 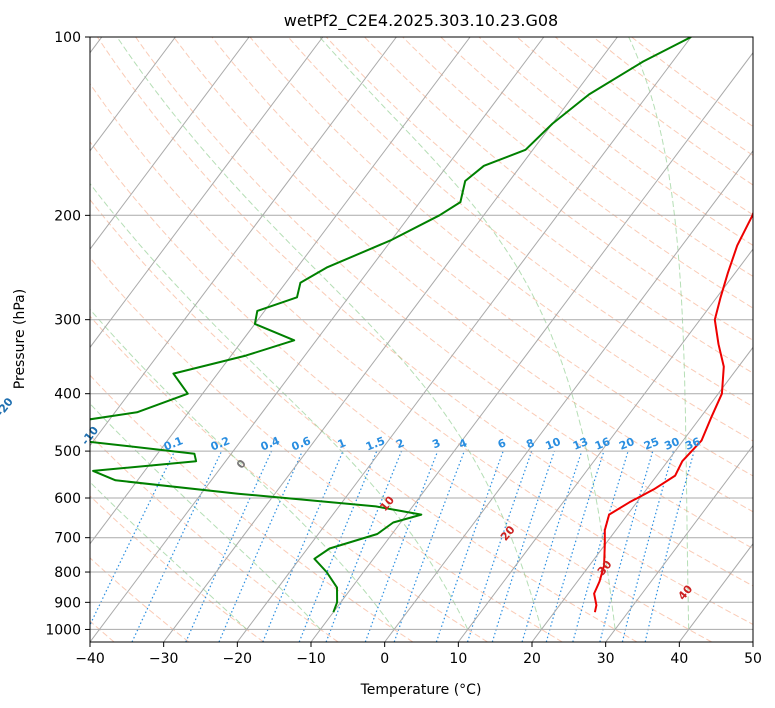 I want to click on mixing-ratio-label: 10, so click(x=553, y=444).